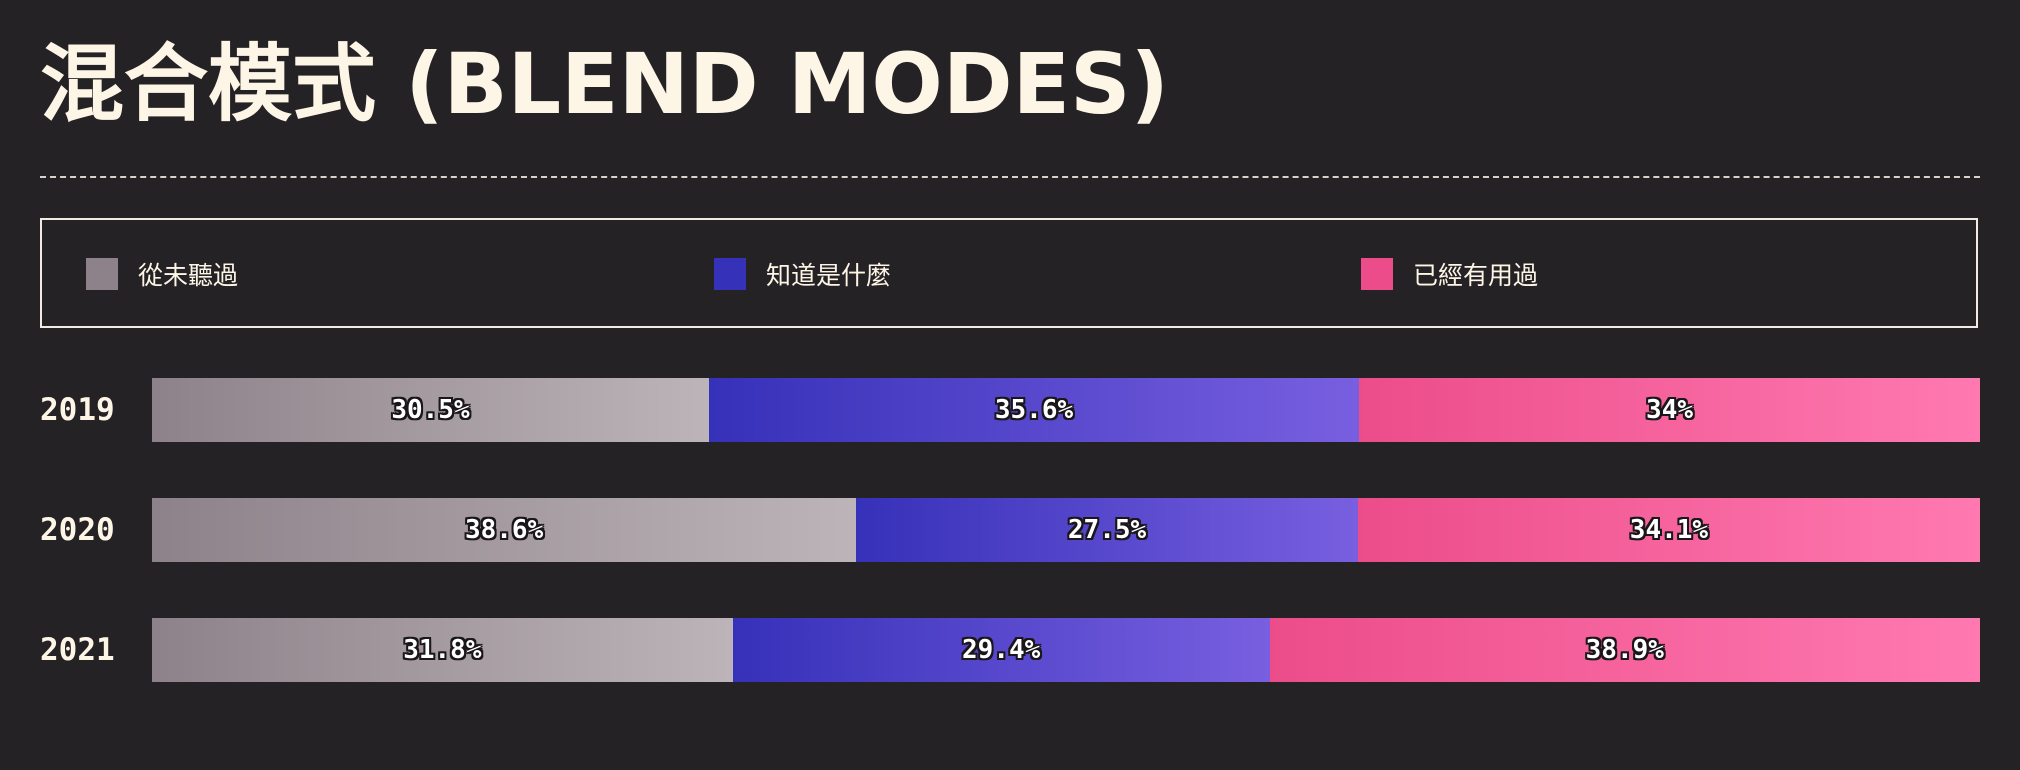  I want to click on bar-segment-never-heard-2021: 31.8%, so click(442, 650).